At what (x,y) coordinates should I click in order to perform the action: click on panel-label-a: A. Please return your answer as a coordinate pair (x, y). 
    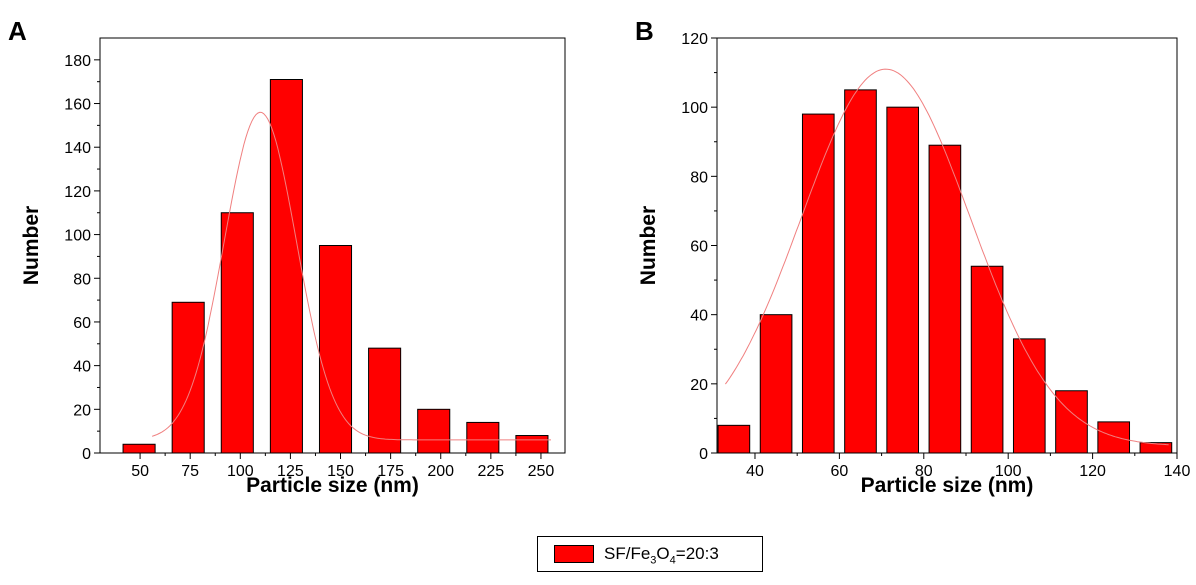
    Looking at the image, I should click on (17, 31).